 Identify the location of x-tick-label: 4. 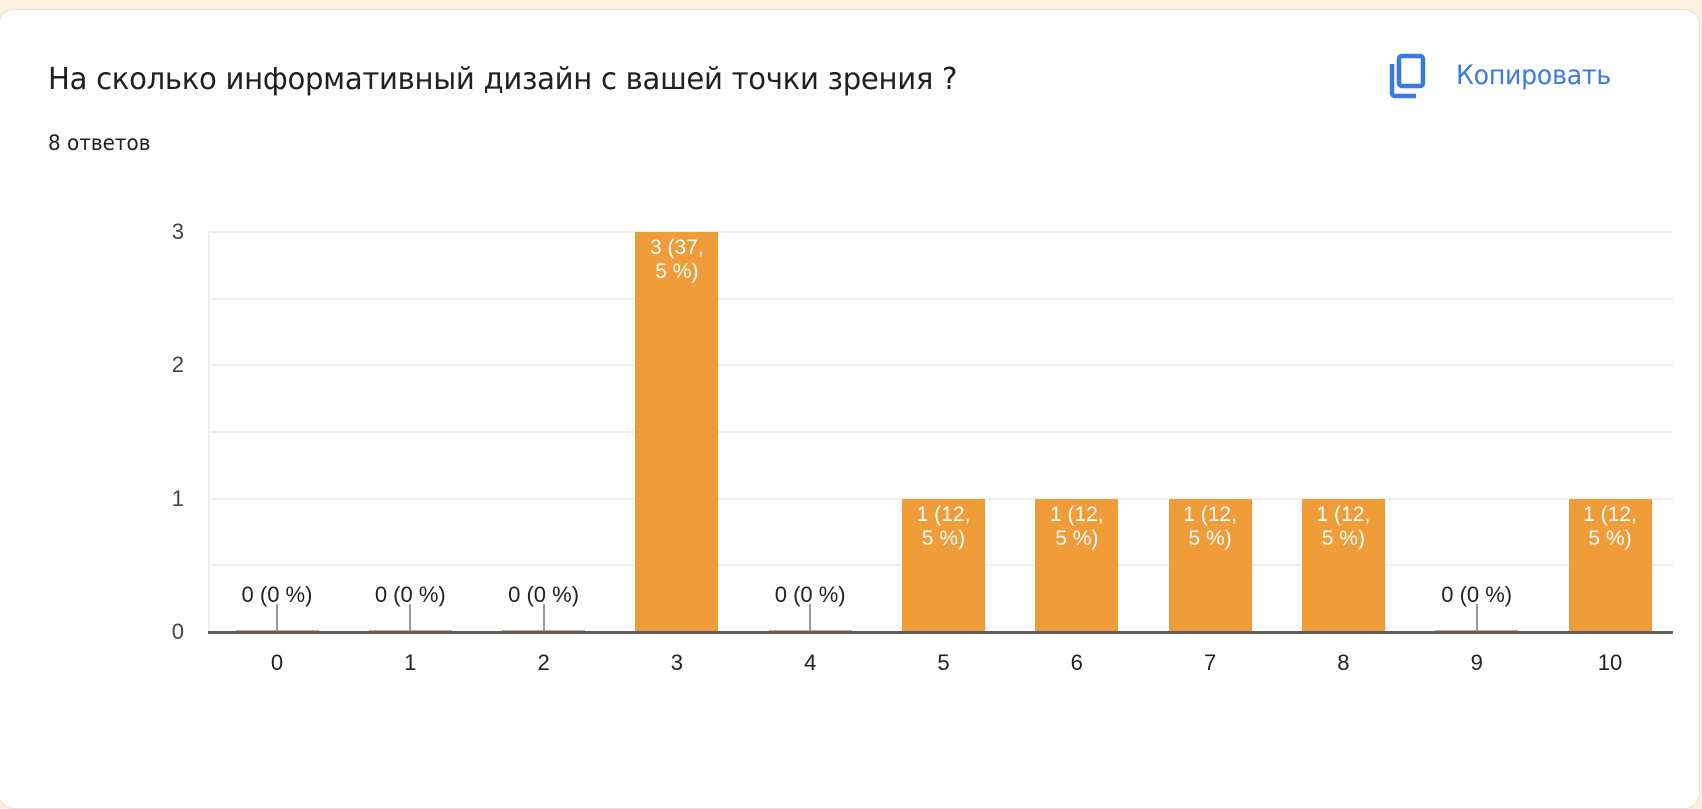
(810, 662).